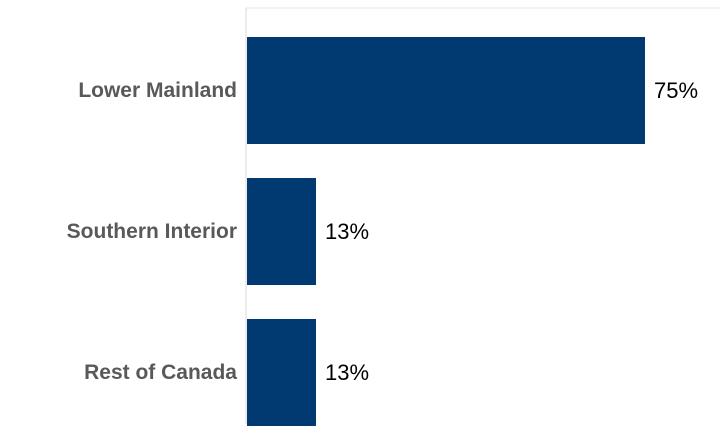 Image resolution: width=728 pixels, height=427 pixels. I want to click on bar-rest-of-canada, so click(281, 372).